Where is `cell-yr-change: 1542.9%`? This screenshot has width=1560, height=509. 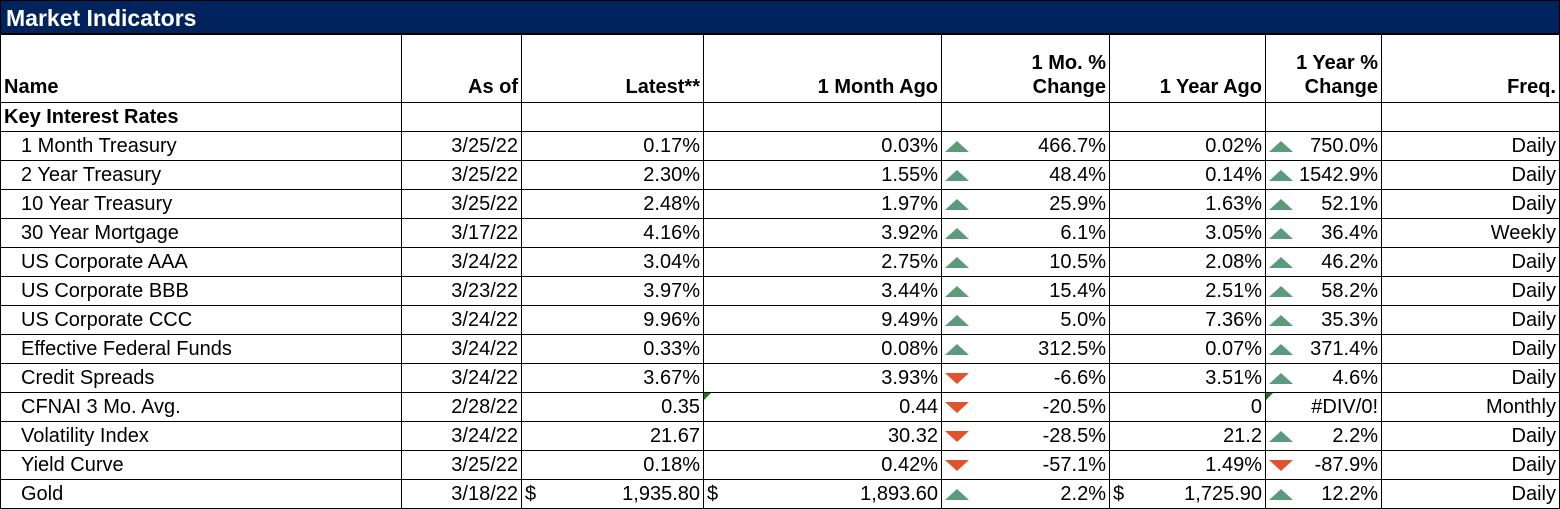
cell-yr-change: 1542.9% is located at coordinates (1323, 175).